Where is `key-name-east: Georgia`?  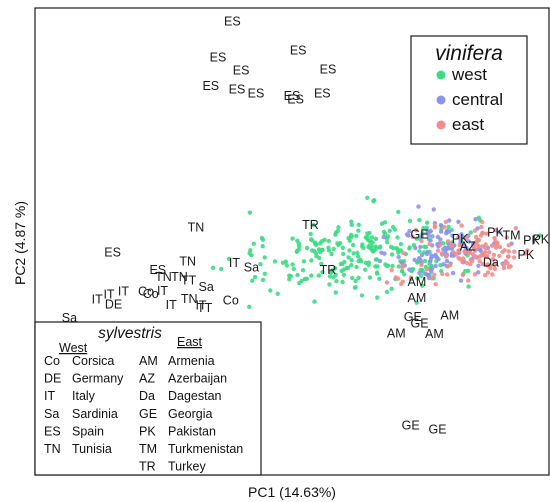
key-name-east: Georgia is located at coordinates (190, 414).